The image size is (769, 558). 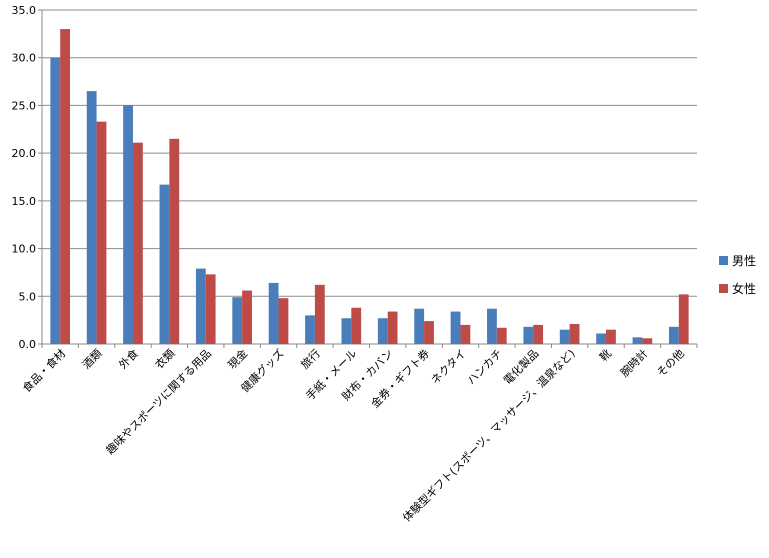 What do you see at coordinates (744, 288) in the screenshot?
I see `legend-label-female: 女性` at bounding box center [744, 288].